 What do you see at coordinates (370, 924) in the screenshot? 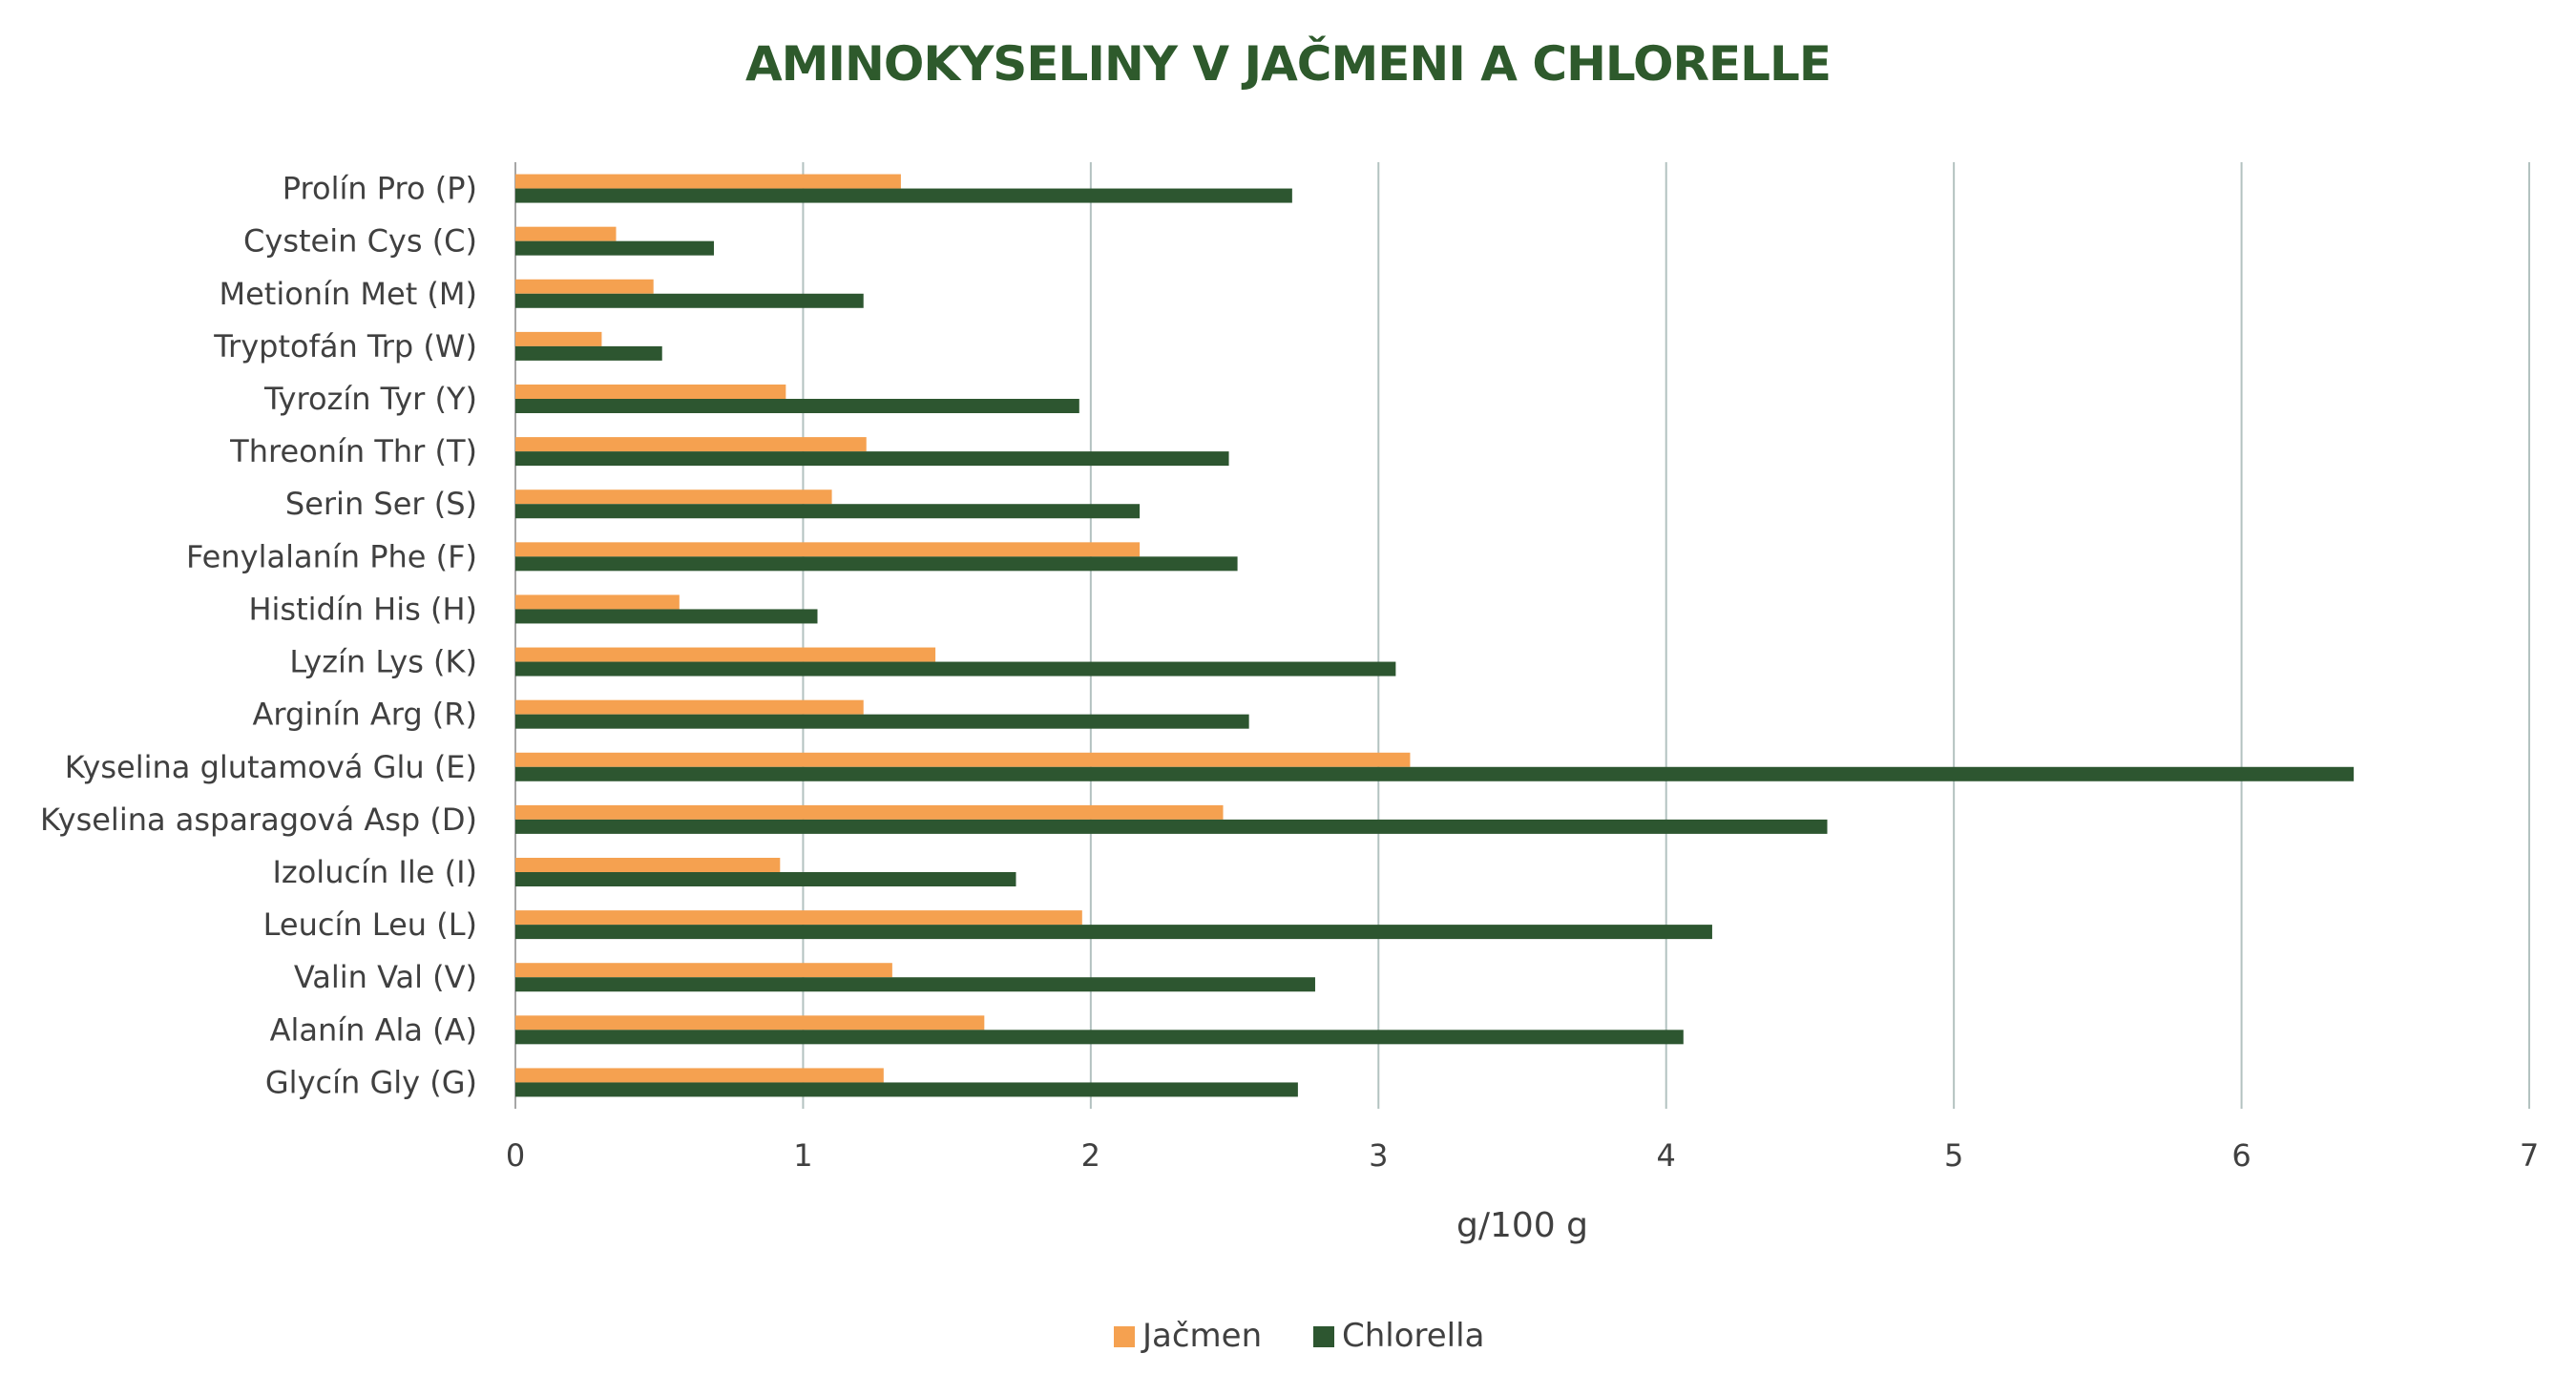
I see `category-label: Leucín Leu (L)` at bounding box center [370, 924].